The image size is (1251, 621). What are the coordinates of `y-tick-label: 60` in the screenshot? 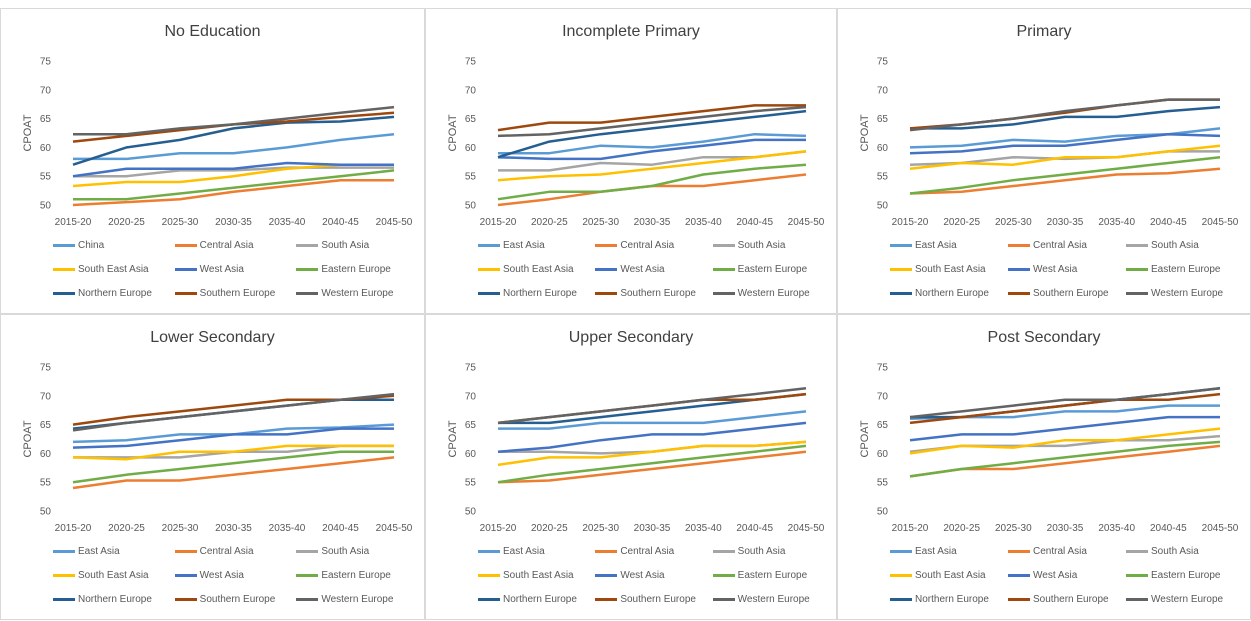 It's located at (46, 454).